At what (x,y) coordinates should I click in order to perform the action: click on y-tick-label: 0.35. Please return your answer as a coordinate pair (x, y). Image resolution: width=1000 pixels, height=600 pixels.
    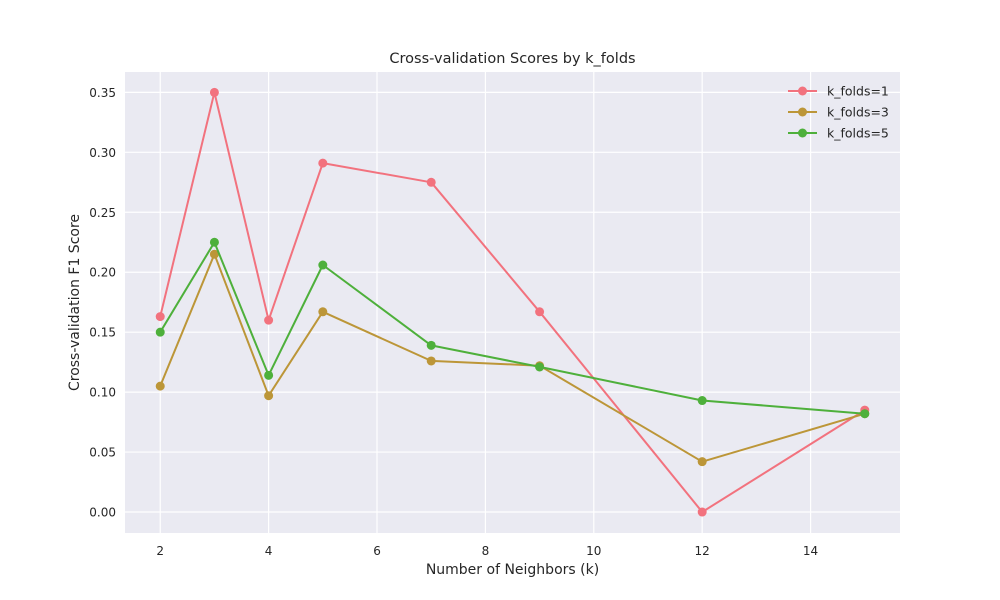
    Looking at the image, I should click on (102, 93).